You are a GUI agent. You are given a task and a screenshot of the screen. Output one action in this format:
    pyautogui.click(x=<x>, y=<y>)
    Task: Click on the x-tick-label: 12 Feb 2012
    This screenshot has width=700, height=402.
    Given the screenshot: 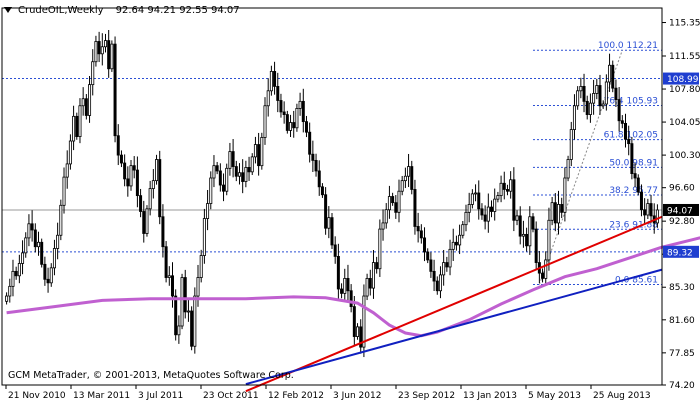 What is the action you would take?
    pyautogui.click(x=296, y=396)
    